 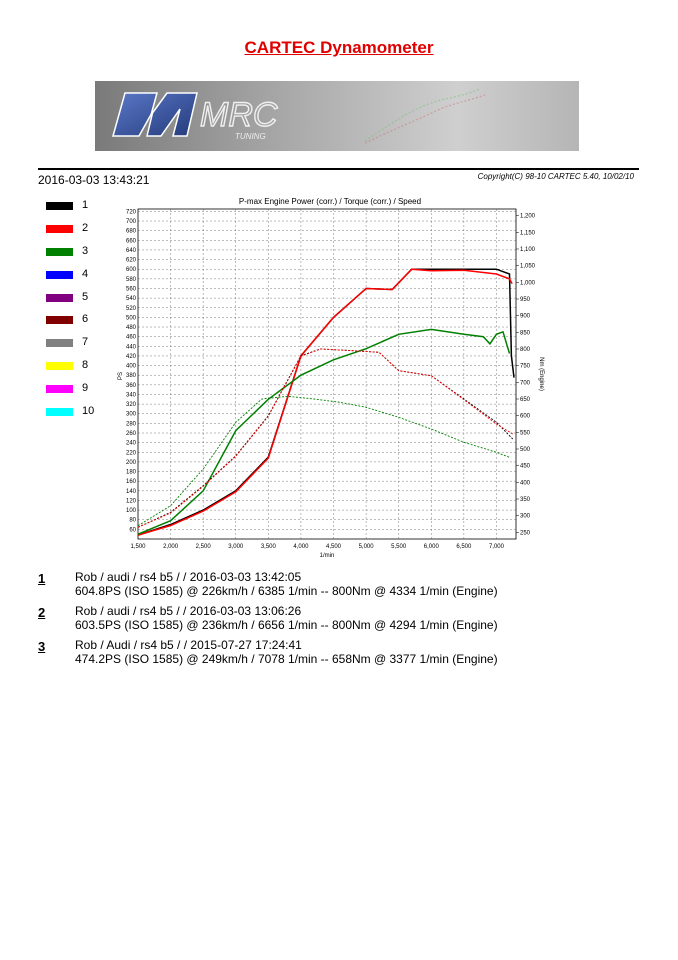 What do you see at coordinates (131, 395) in the screenshot?
I see `y-left-tick-label: 340` at bounding box center [131, 395].